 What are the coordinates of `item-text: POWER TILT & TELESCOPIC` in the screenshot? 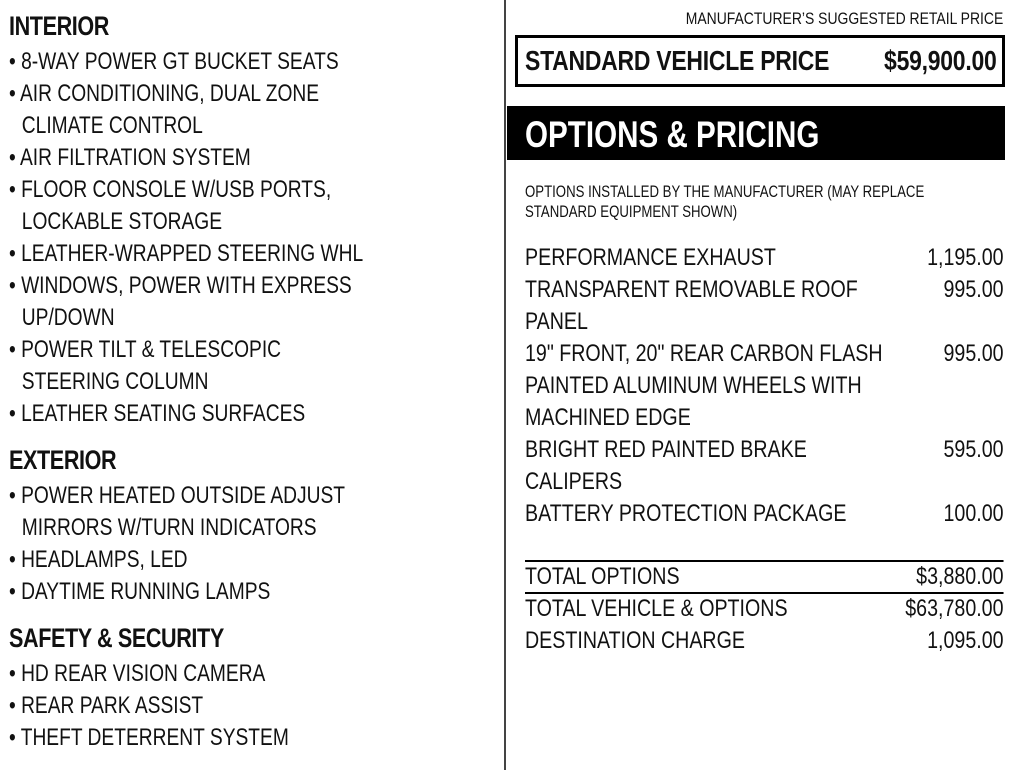 It's located at (151, 349).